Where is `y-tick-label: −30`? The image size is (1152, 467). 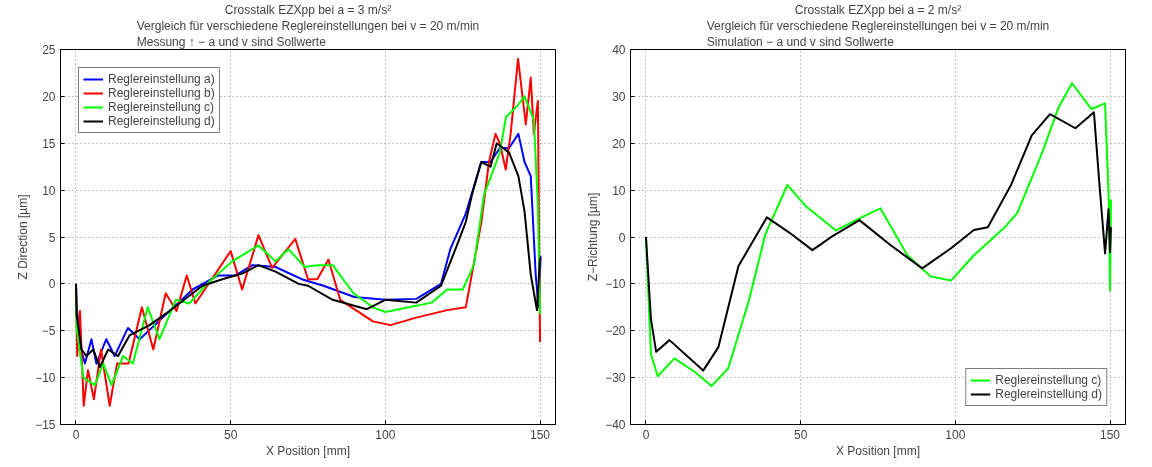 y-tick-label: −30 is located at coordinates (615, 378).